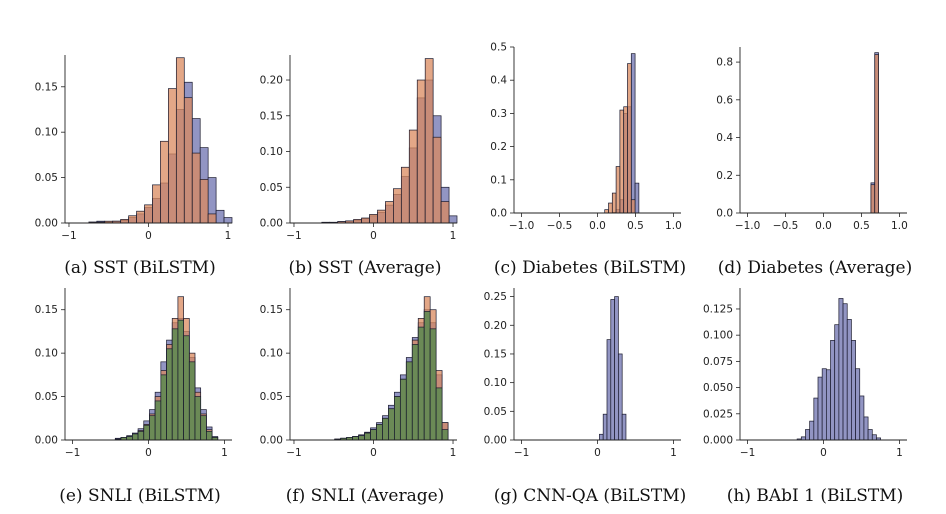 Image resolution: width=946 pixels, height=514 pixels. What do you see at coordinates (635, 226) in the screenshot?
I see `x-tick-label: 0.5` at bounding box center [635, 226].